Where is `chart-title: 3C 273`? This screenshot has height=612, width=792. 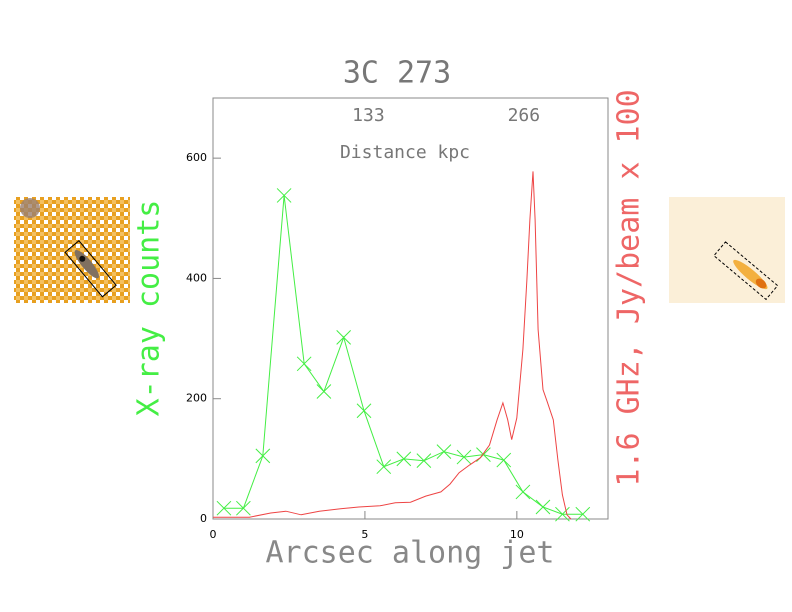
chart-title: 3C 273 is located at coordinates (397, 73).